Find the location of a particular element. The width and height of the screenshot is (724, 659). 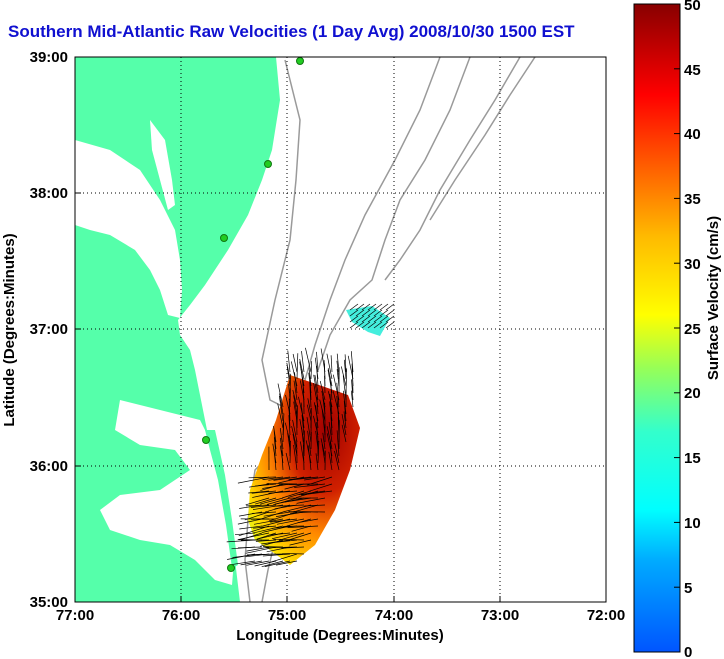

colorbar-tick-label: 20 is located at coordinates (692, 393).